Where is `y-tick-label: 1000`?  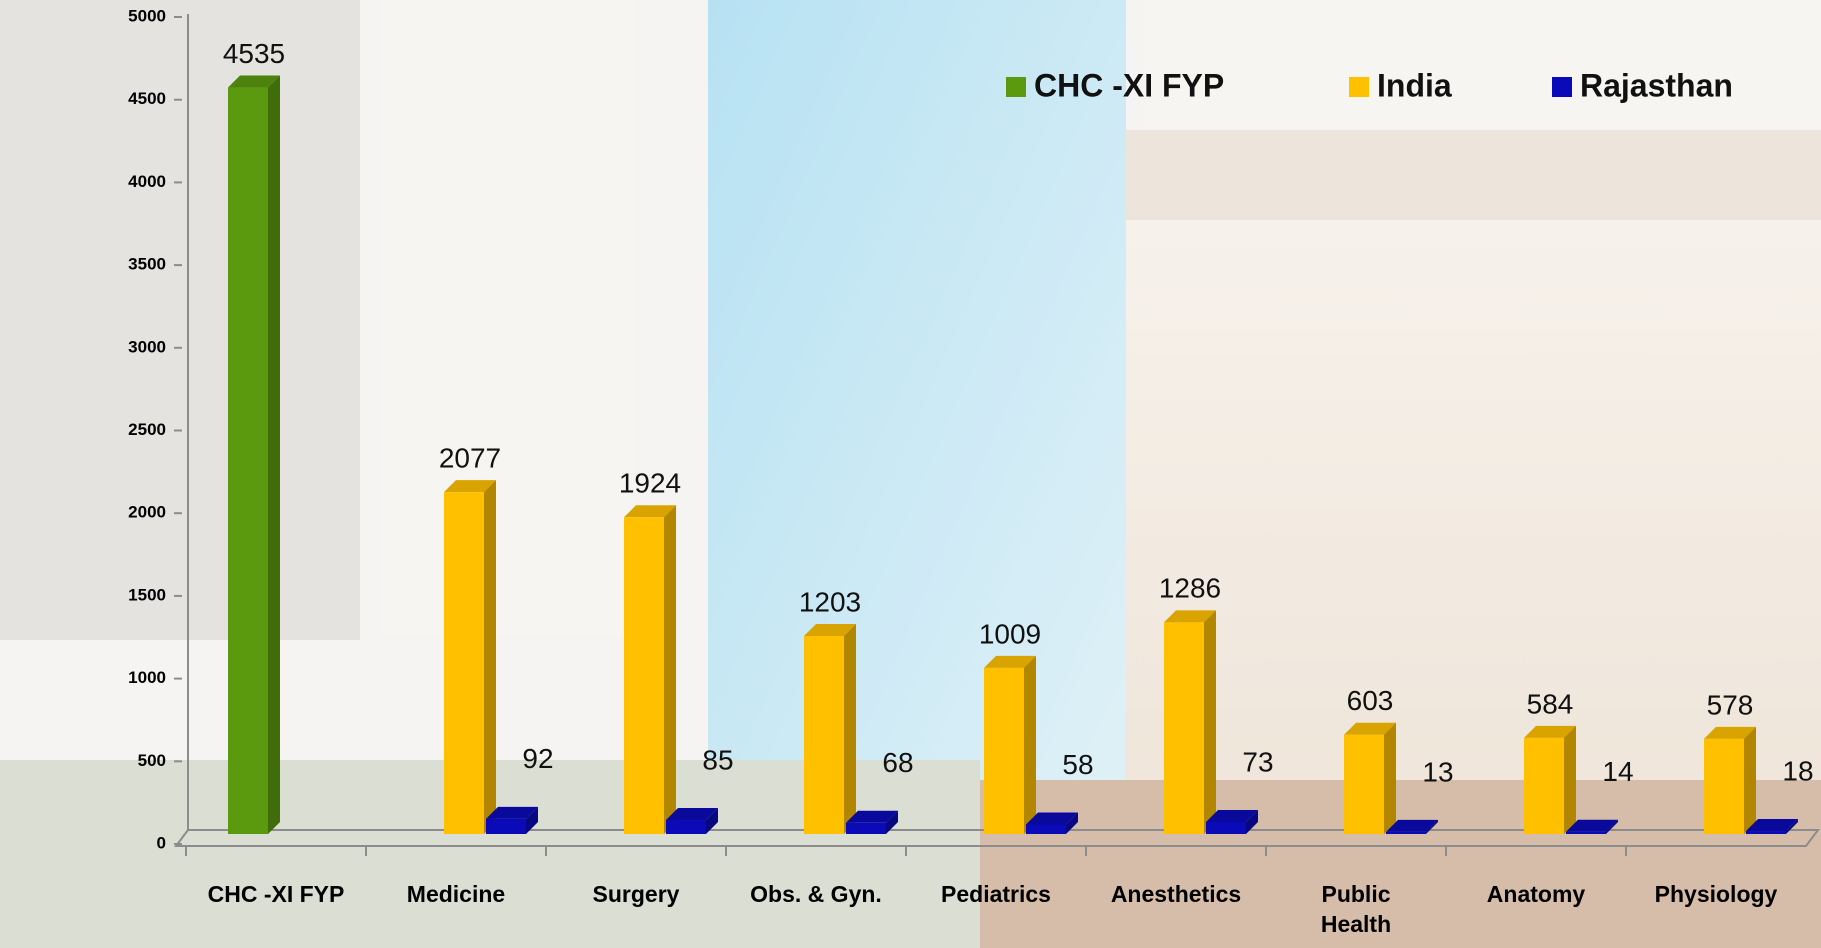
y-tick-label: 1000 is located at coordinates (147, 677).